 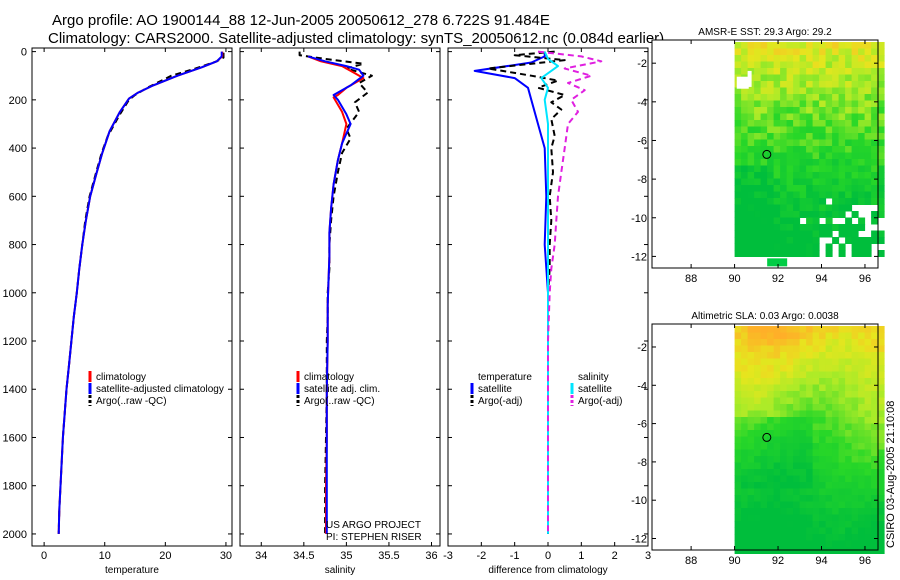 What do you see at coordinates (809, 149) in the screenshot?
I see `amsre-sst-heatmap-field` at bounding box center [809, 149].